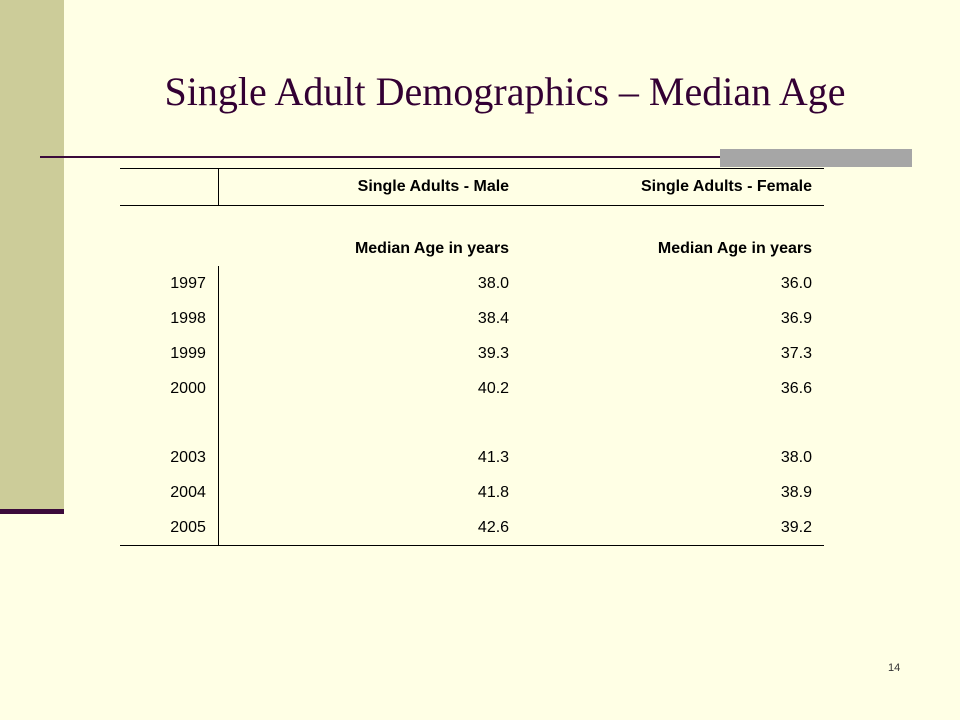 Image resolution: width=960 pixels, height=720 pixels. What do you see at coordinates (472, 353) in the screenshot?
I see `table-row: 1999 39.3 37.3` at bounding box center [472, 353].